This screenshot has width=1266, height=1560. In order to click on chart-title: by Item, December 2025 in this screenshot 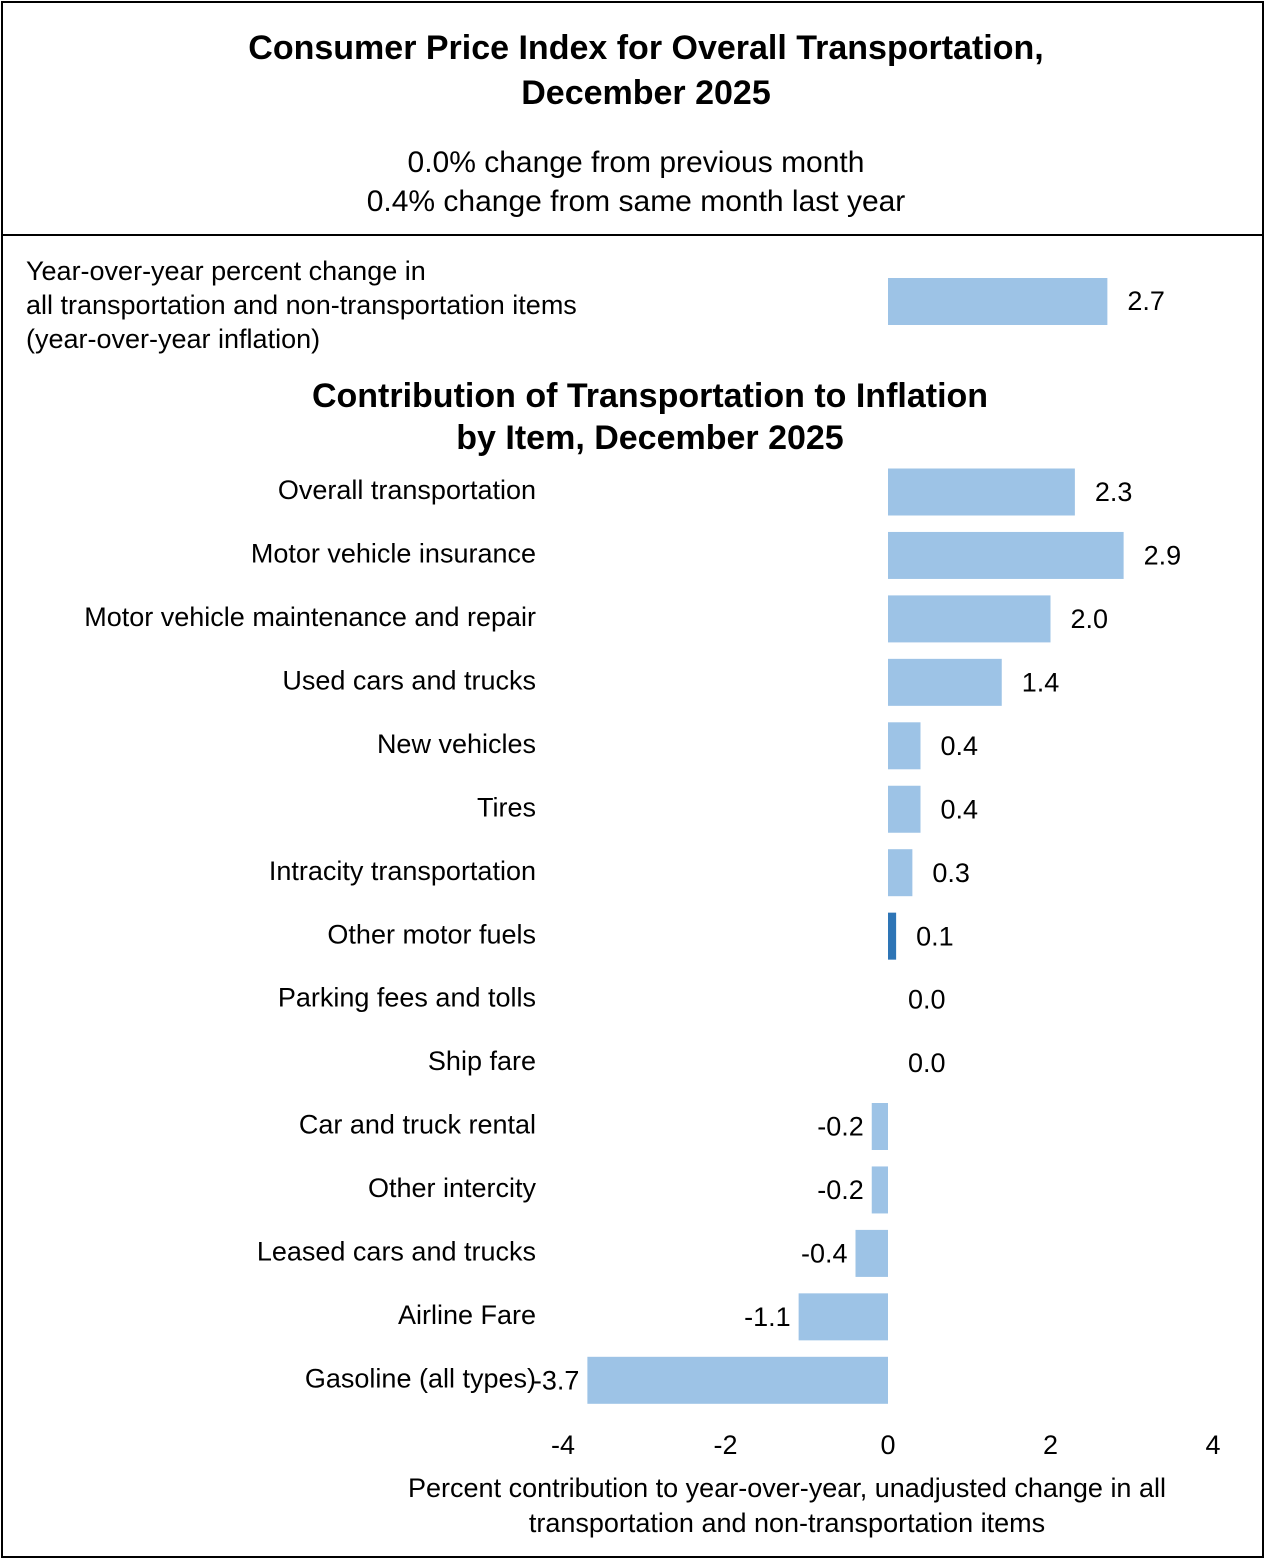, I will do `click(649, 438)`.